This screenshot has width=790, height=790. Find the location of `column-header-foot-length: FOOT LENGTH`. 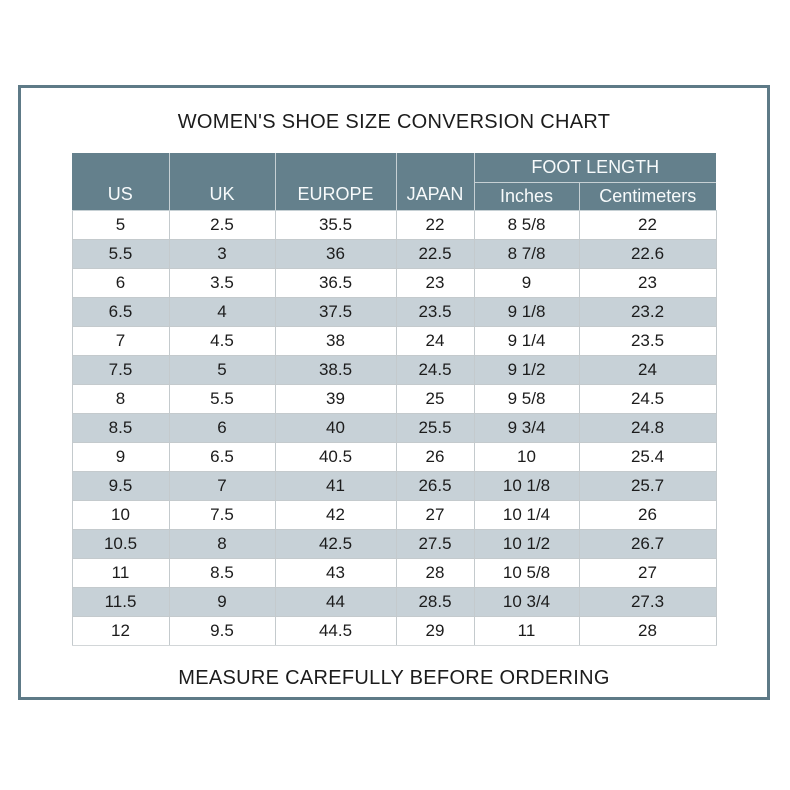

column-header-foot-length: FOOT LENGTH is located at coordinates (594, 168).